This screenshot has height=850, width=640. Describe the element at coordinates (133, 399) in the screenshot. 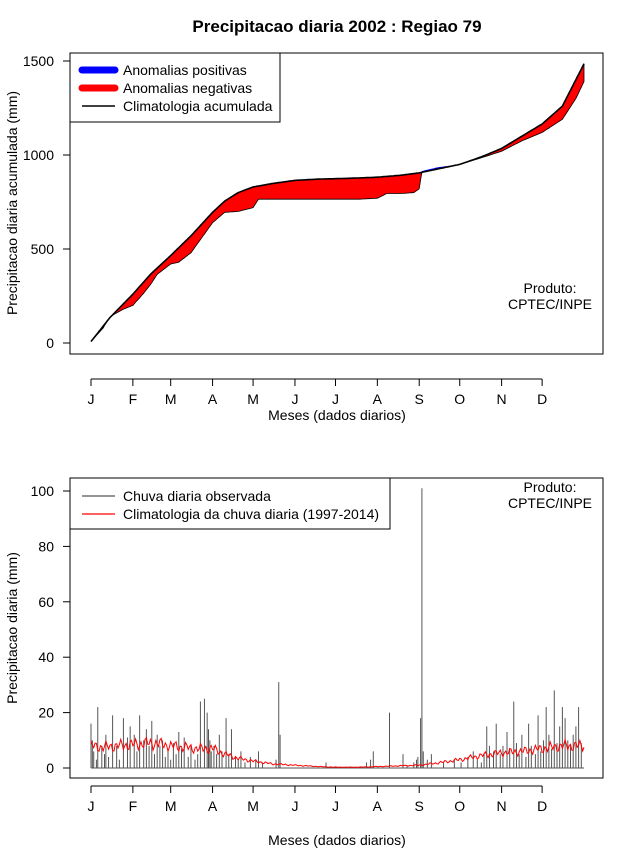

I see `top-x-tick-label: F` at that location.